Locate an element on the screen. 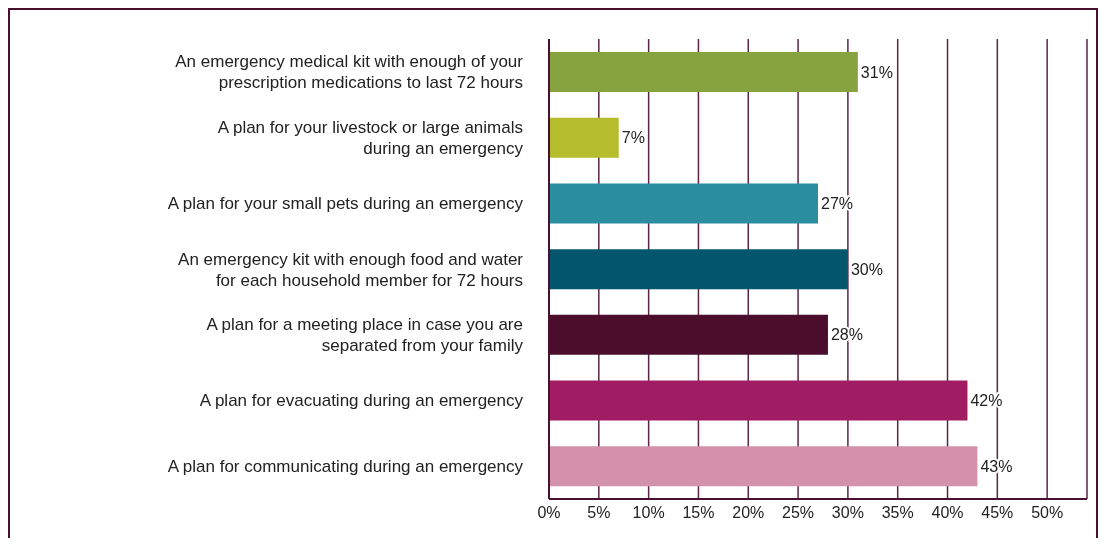  data-label: 31% is located at coordinates (876, 72).